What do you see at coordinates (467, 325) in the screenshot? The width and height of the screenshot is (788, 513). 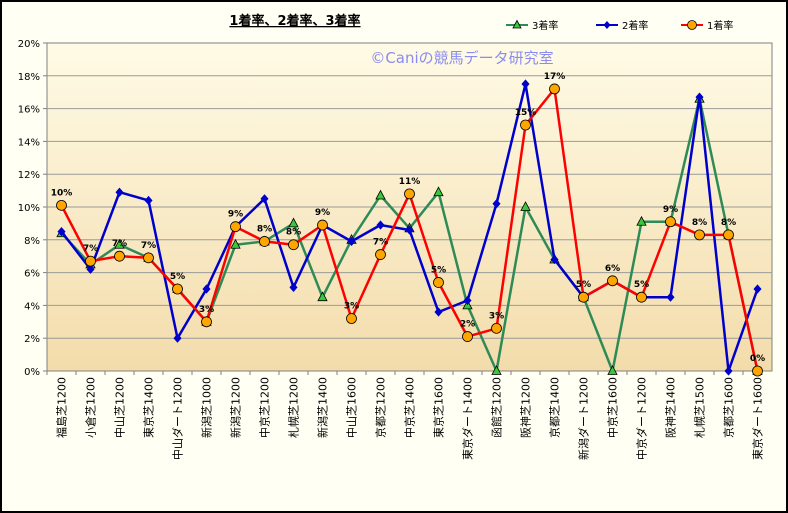 I see `data-label: 2%` at bounding box center [467, 325].